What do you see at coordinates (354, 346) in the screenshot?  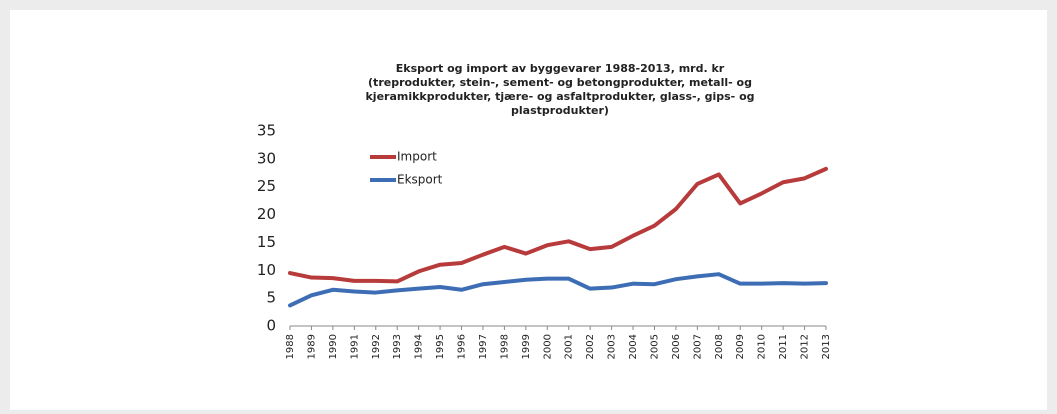 I see `x-tick-label: 1991` at bounding box center [354, 346].